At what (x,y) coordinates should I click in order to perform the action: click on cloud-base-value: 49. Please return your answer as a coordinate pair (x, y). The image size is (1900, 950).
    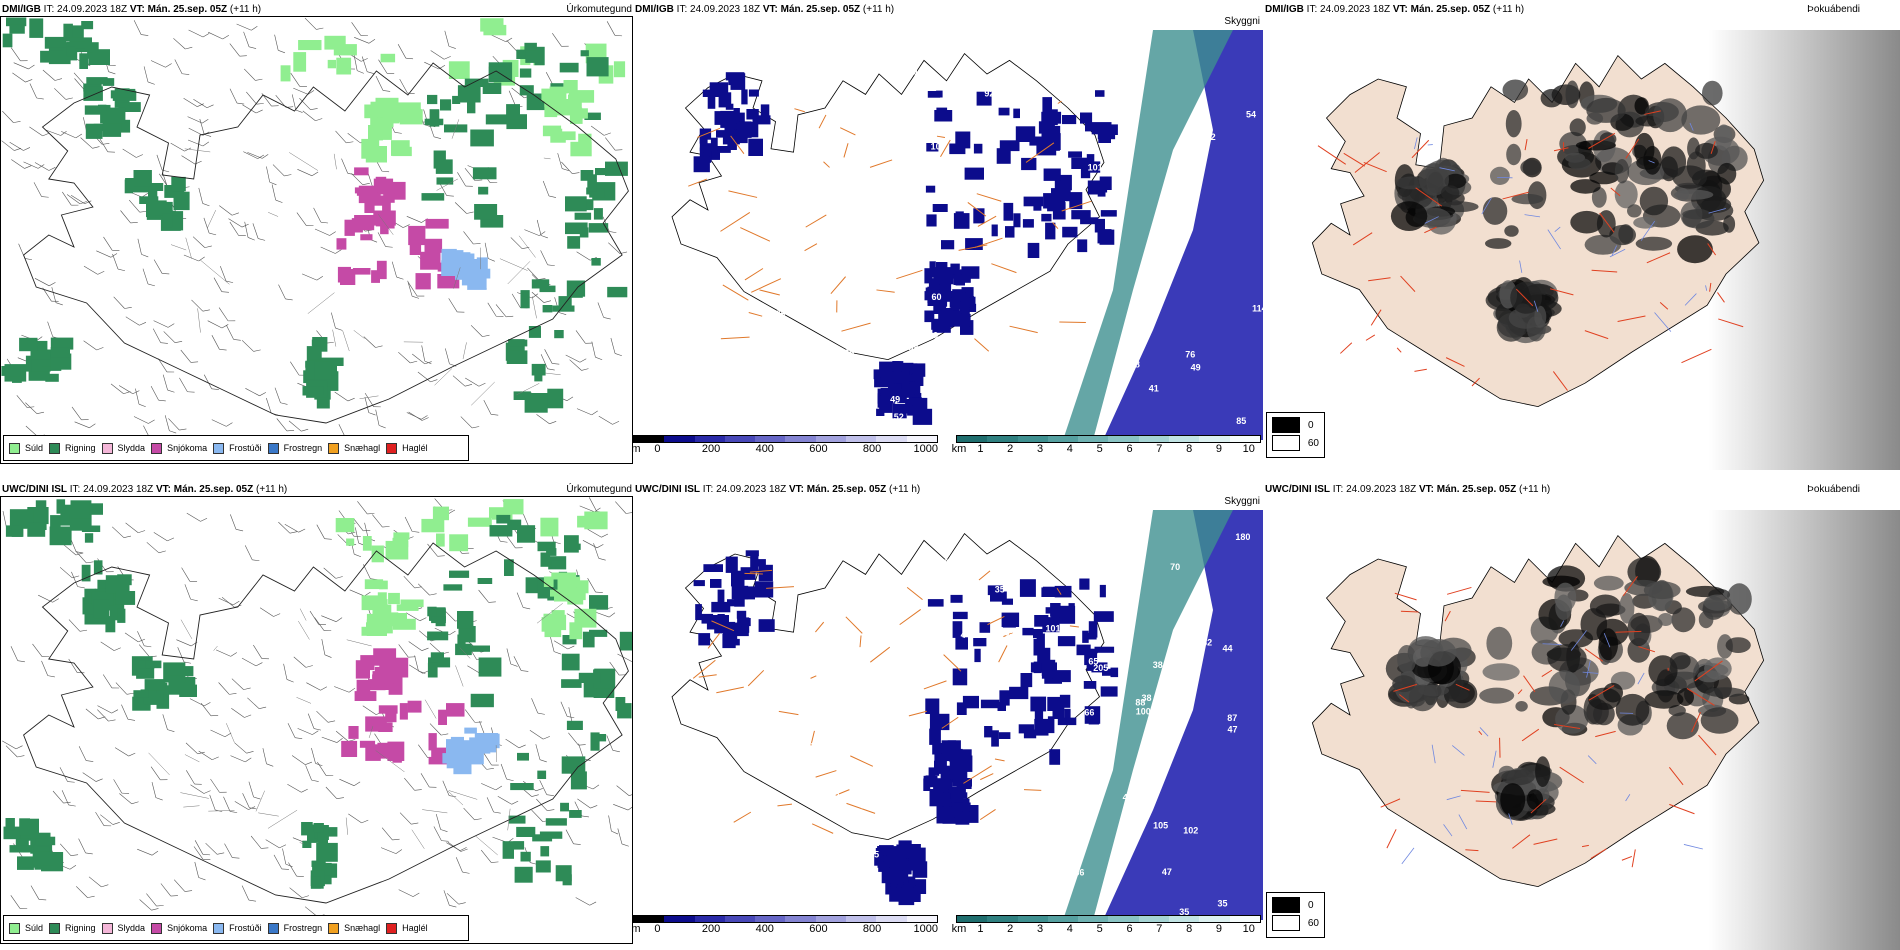
    Looking at the image, I should click on (1196, 367).